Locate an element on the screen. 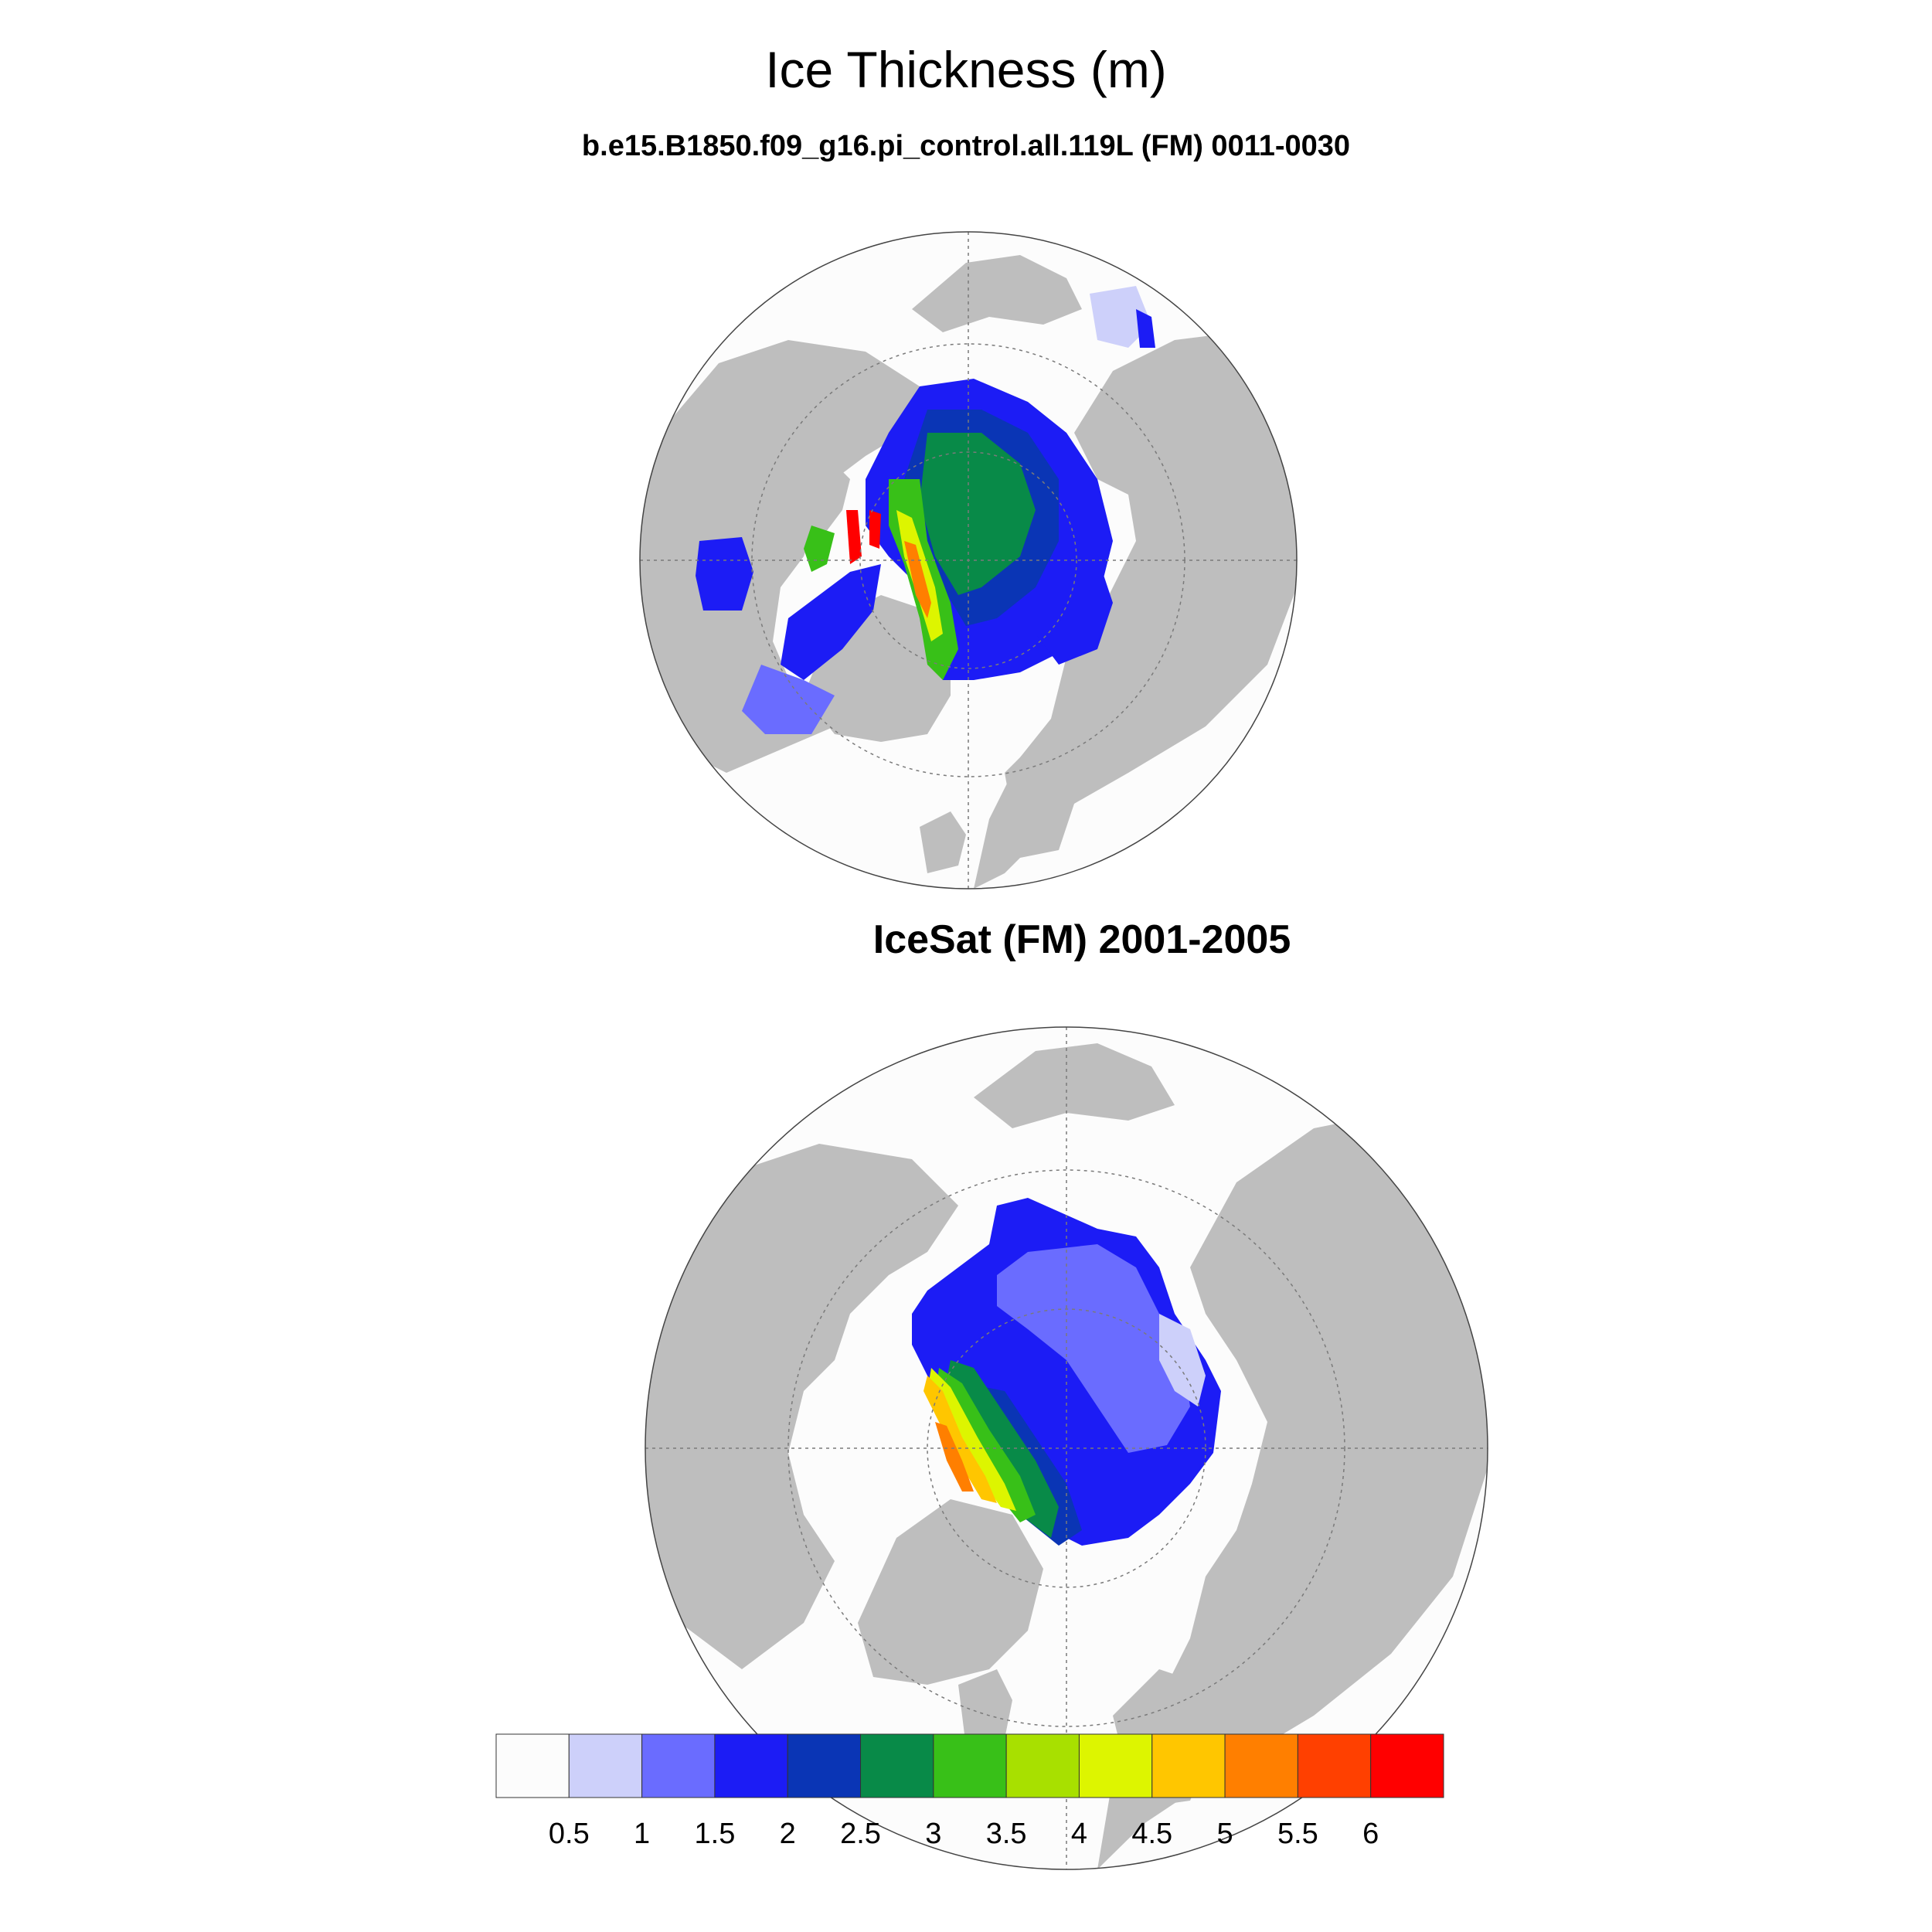  colorbar is located at coordinates (970, 1766).